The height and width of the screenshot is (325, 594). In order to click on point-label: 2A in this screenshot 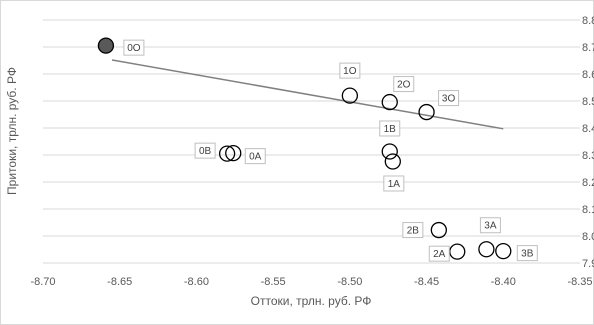, I will do `click(439, 254)`.